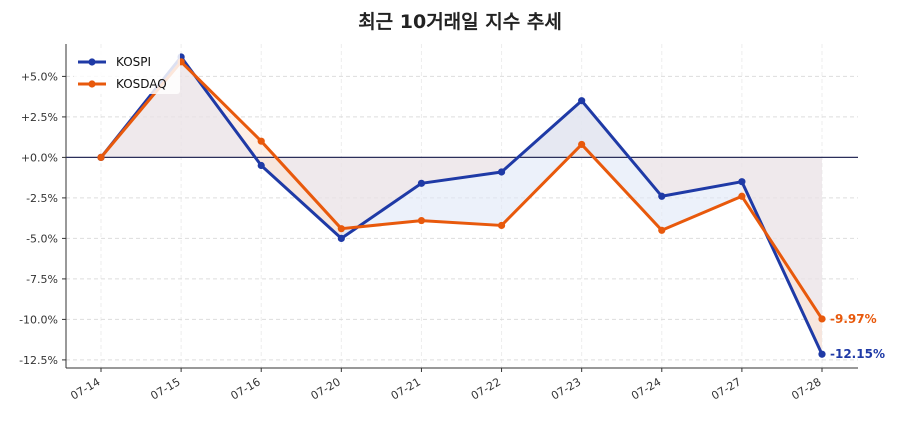 Image resolution: width=900 pixels, height=424 pixels. I want to click on label-layer: -12.15% -9.97%, so click(857, 336).